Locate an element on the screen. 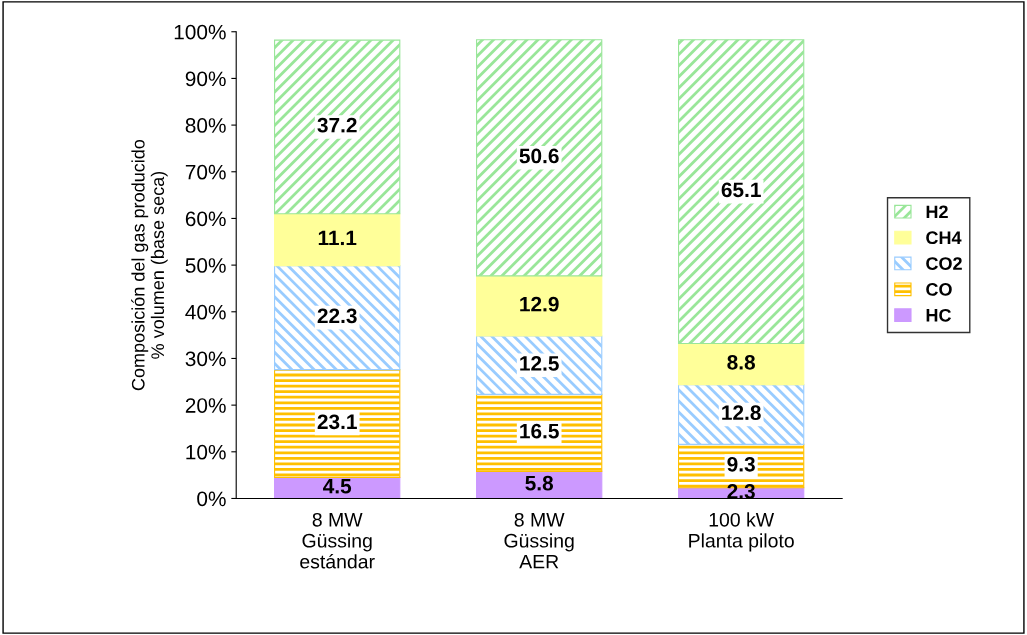 This screenshot has height=635, width=1027. data-label: 65.1 is located at coordinates (741, 190).